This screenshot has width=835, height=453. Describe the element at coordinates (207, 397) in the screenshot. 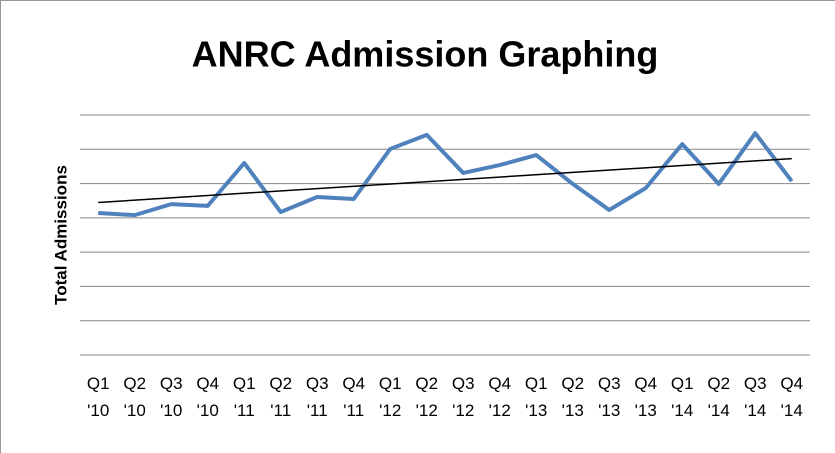

I see `x-tick-label: Q4'10` at that location.